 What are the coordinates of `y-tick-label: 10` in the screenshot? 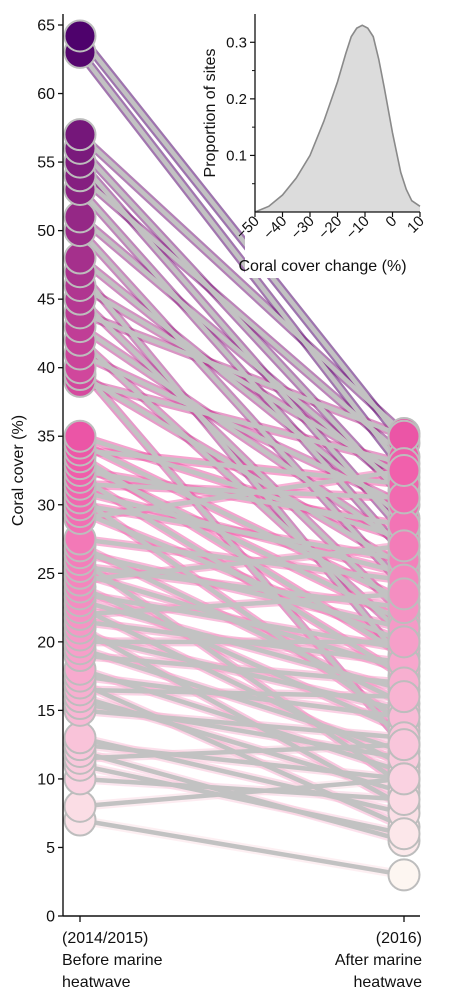 It's located at (46, 779).